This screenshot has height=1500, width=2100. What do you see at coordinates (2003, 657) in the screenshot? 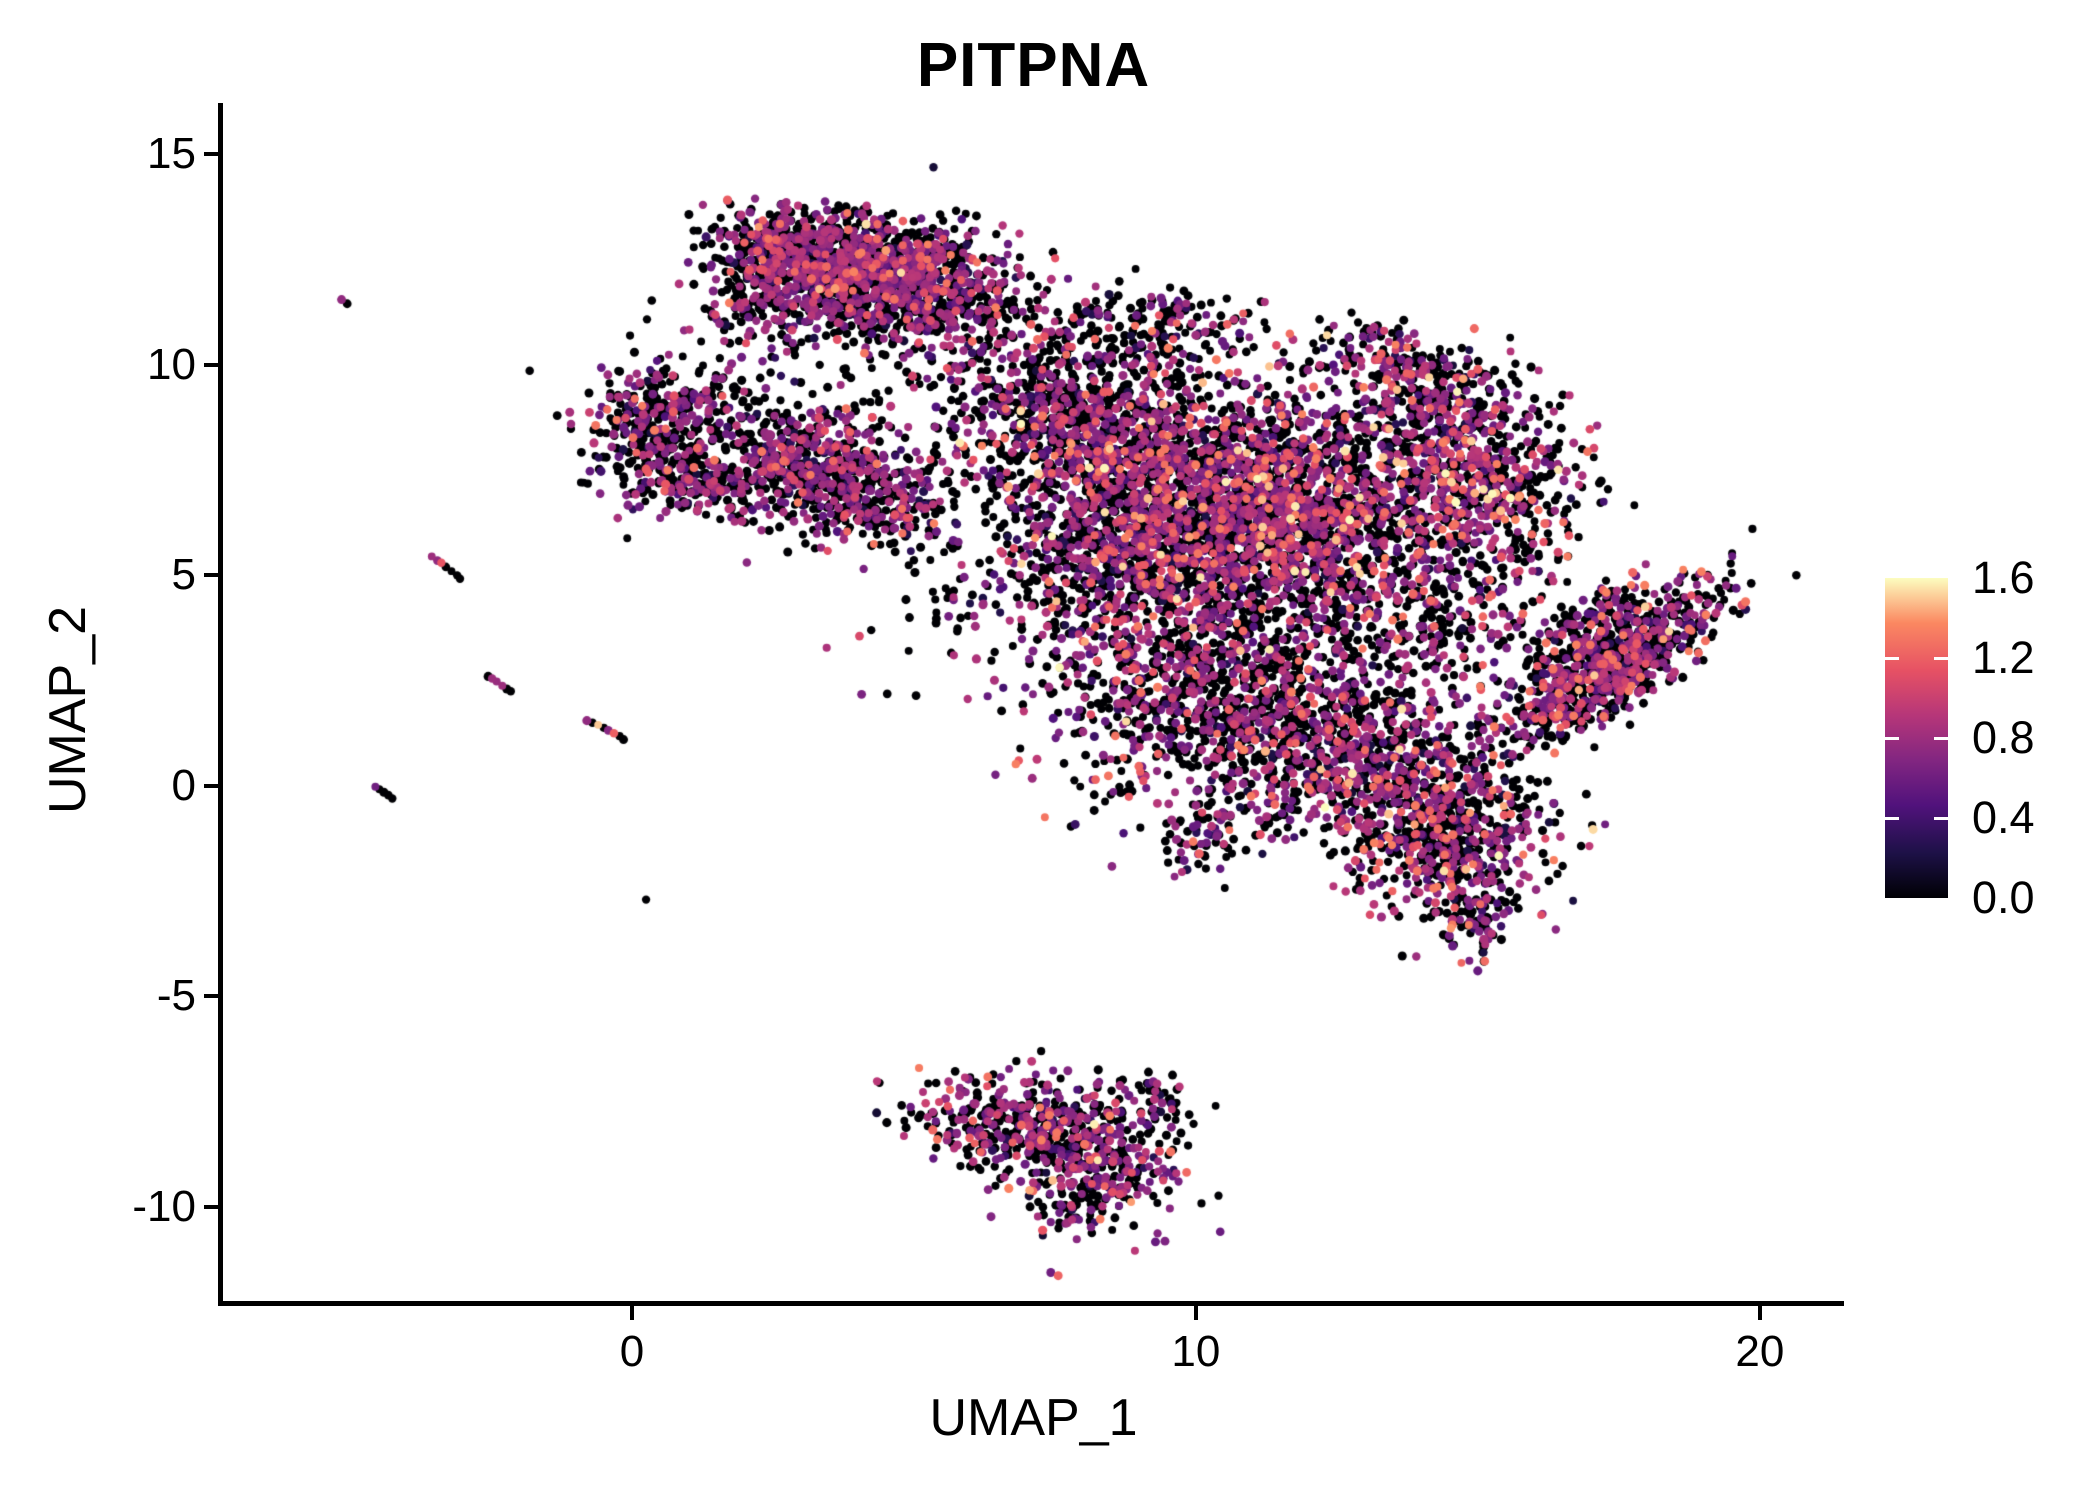
I see `legend-tick-label: 1.2` at bounding box center [2003, 657].